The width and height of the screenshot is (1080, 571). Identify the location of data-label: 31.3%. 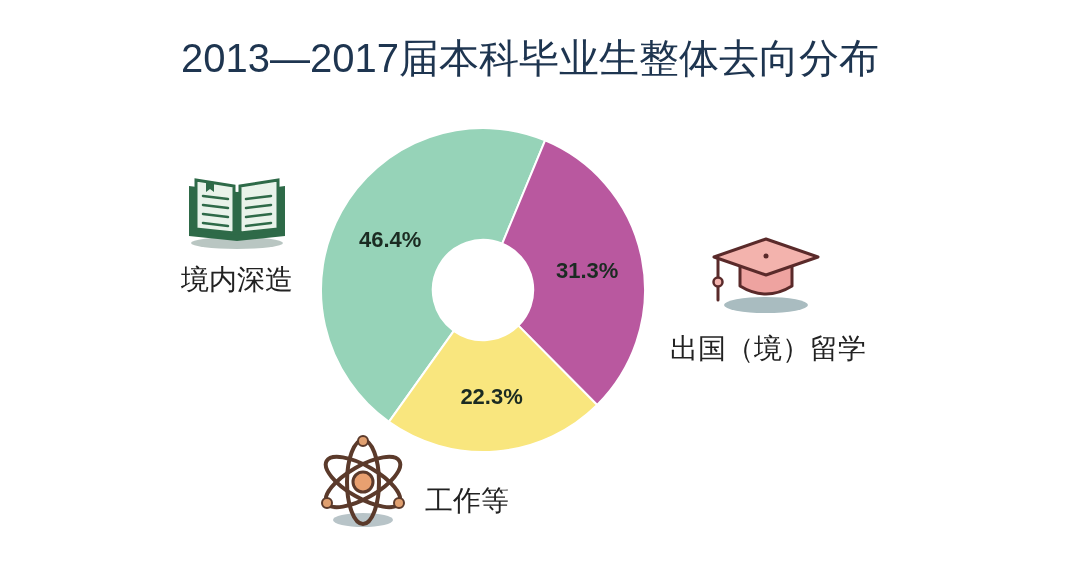
(587, 270).